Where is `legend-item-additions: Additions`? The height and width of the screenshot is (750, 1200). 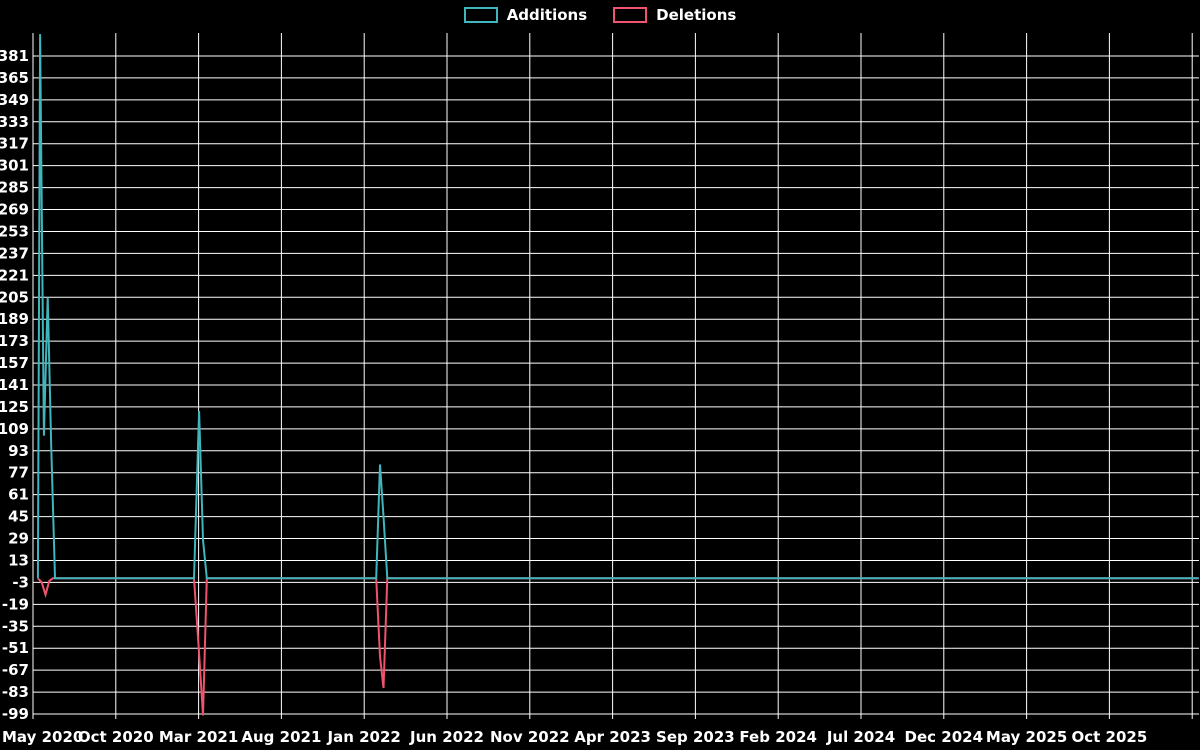
legend-item-additions: Additions is located at coordinates (525, 14).